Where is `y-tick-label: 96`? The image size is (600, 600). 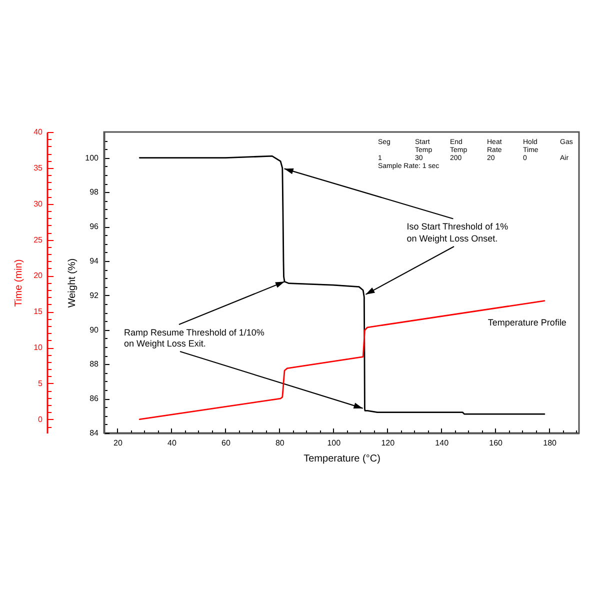 y-tick-label: 96 is located at coordinates (95, 227).